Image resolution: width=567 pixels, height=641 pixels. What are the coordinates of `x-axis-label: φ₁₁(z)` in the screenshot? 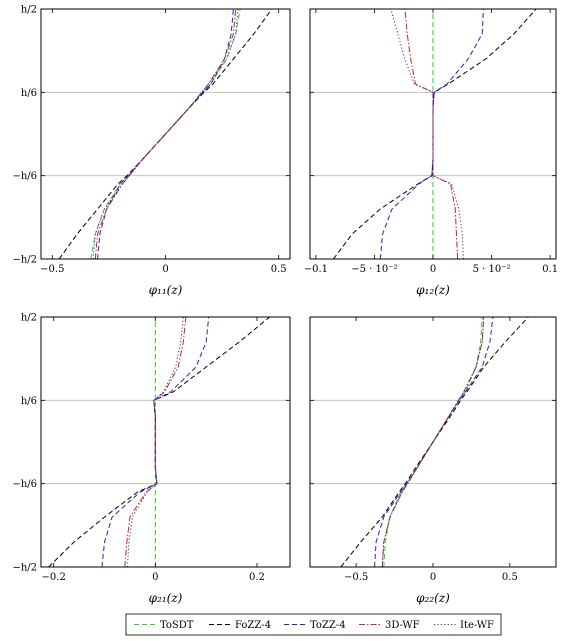 It's located at (166, 290).